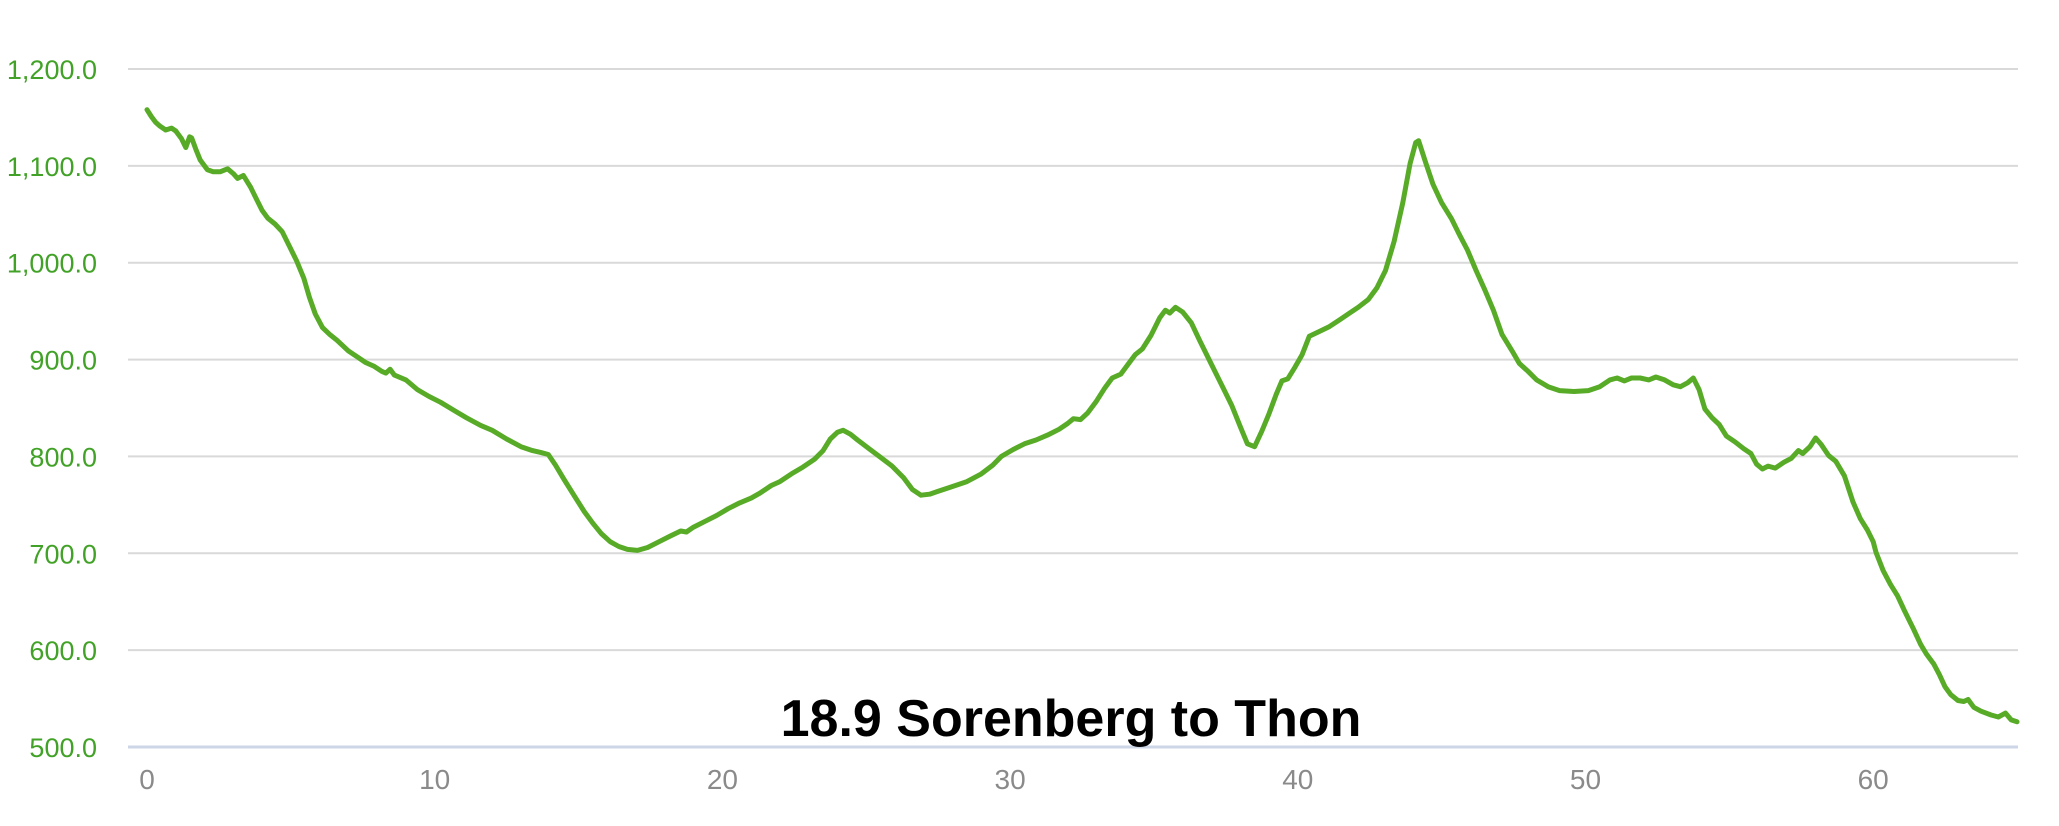 The image size is (2059, 826). What do you see at coordinates (63, 457) in the screenshot?
I see `y-tick-label: 800.0` at bounding box center [63, 457].